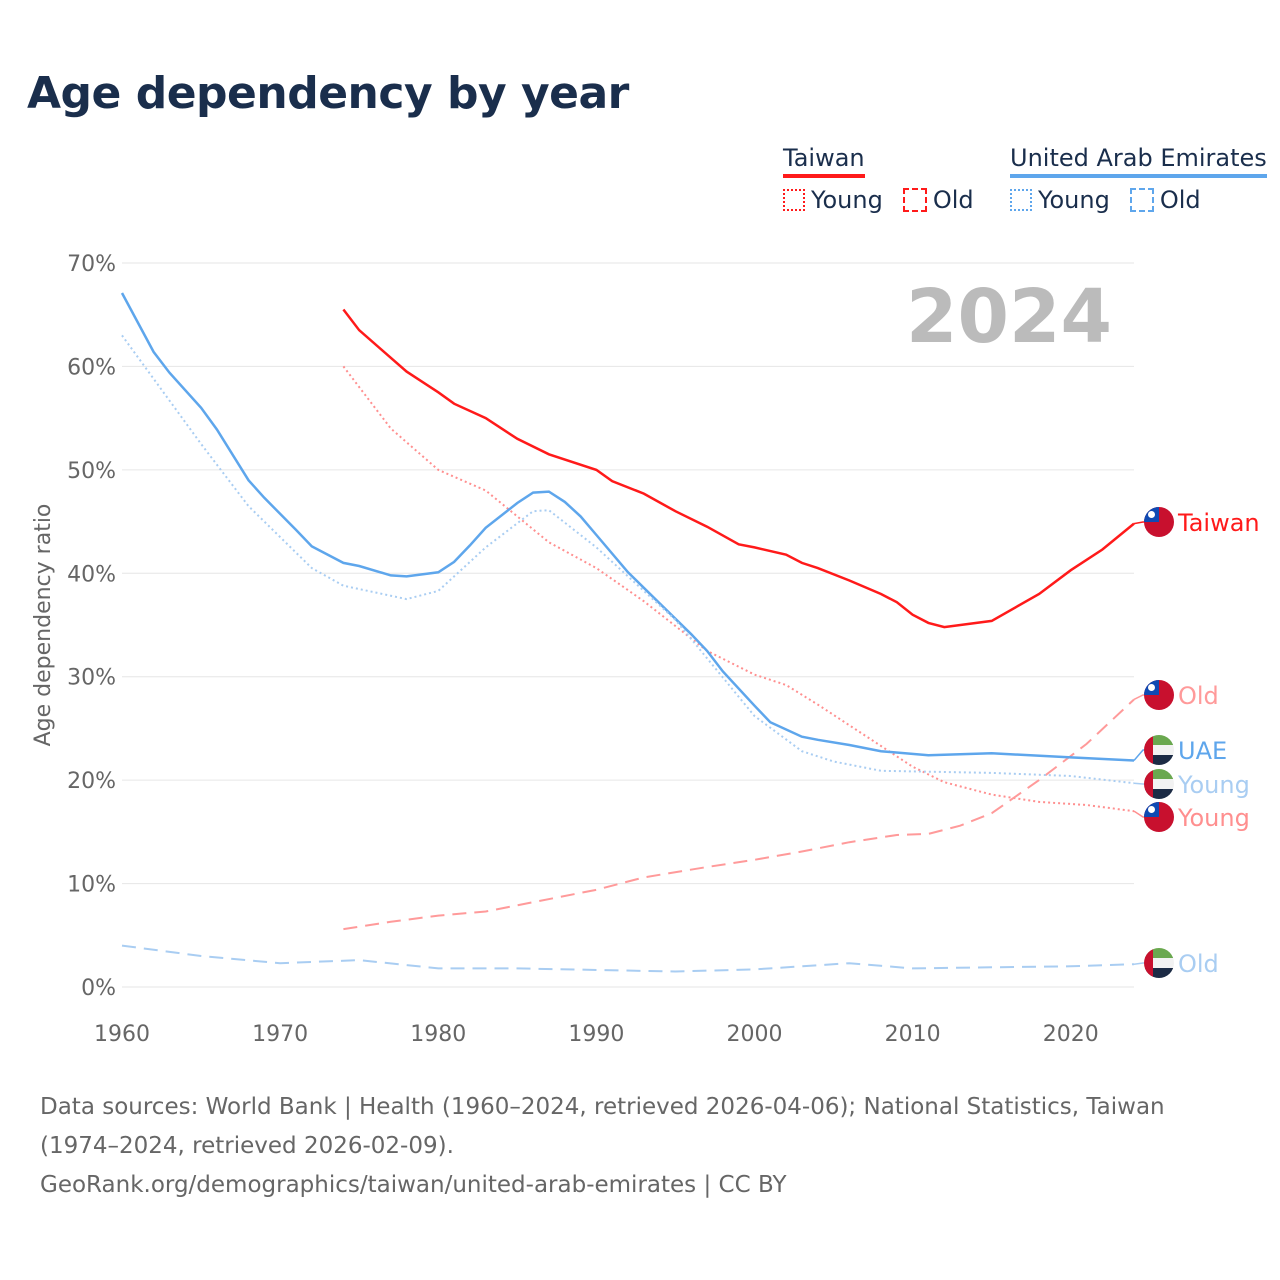  I want to click on legend-taiwan-young: Young, so click(847, 200).